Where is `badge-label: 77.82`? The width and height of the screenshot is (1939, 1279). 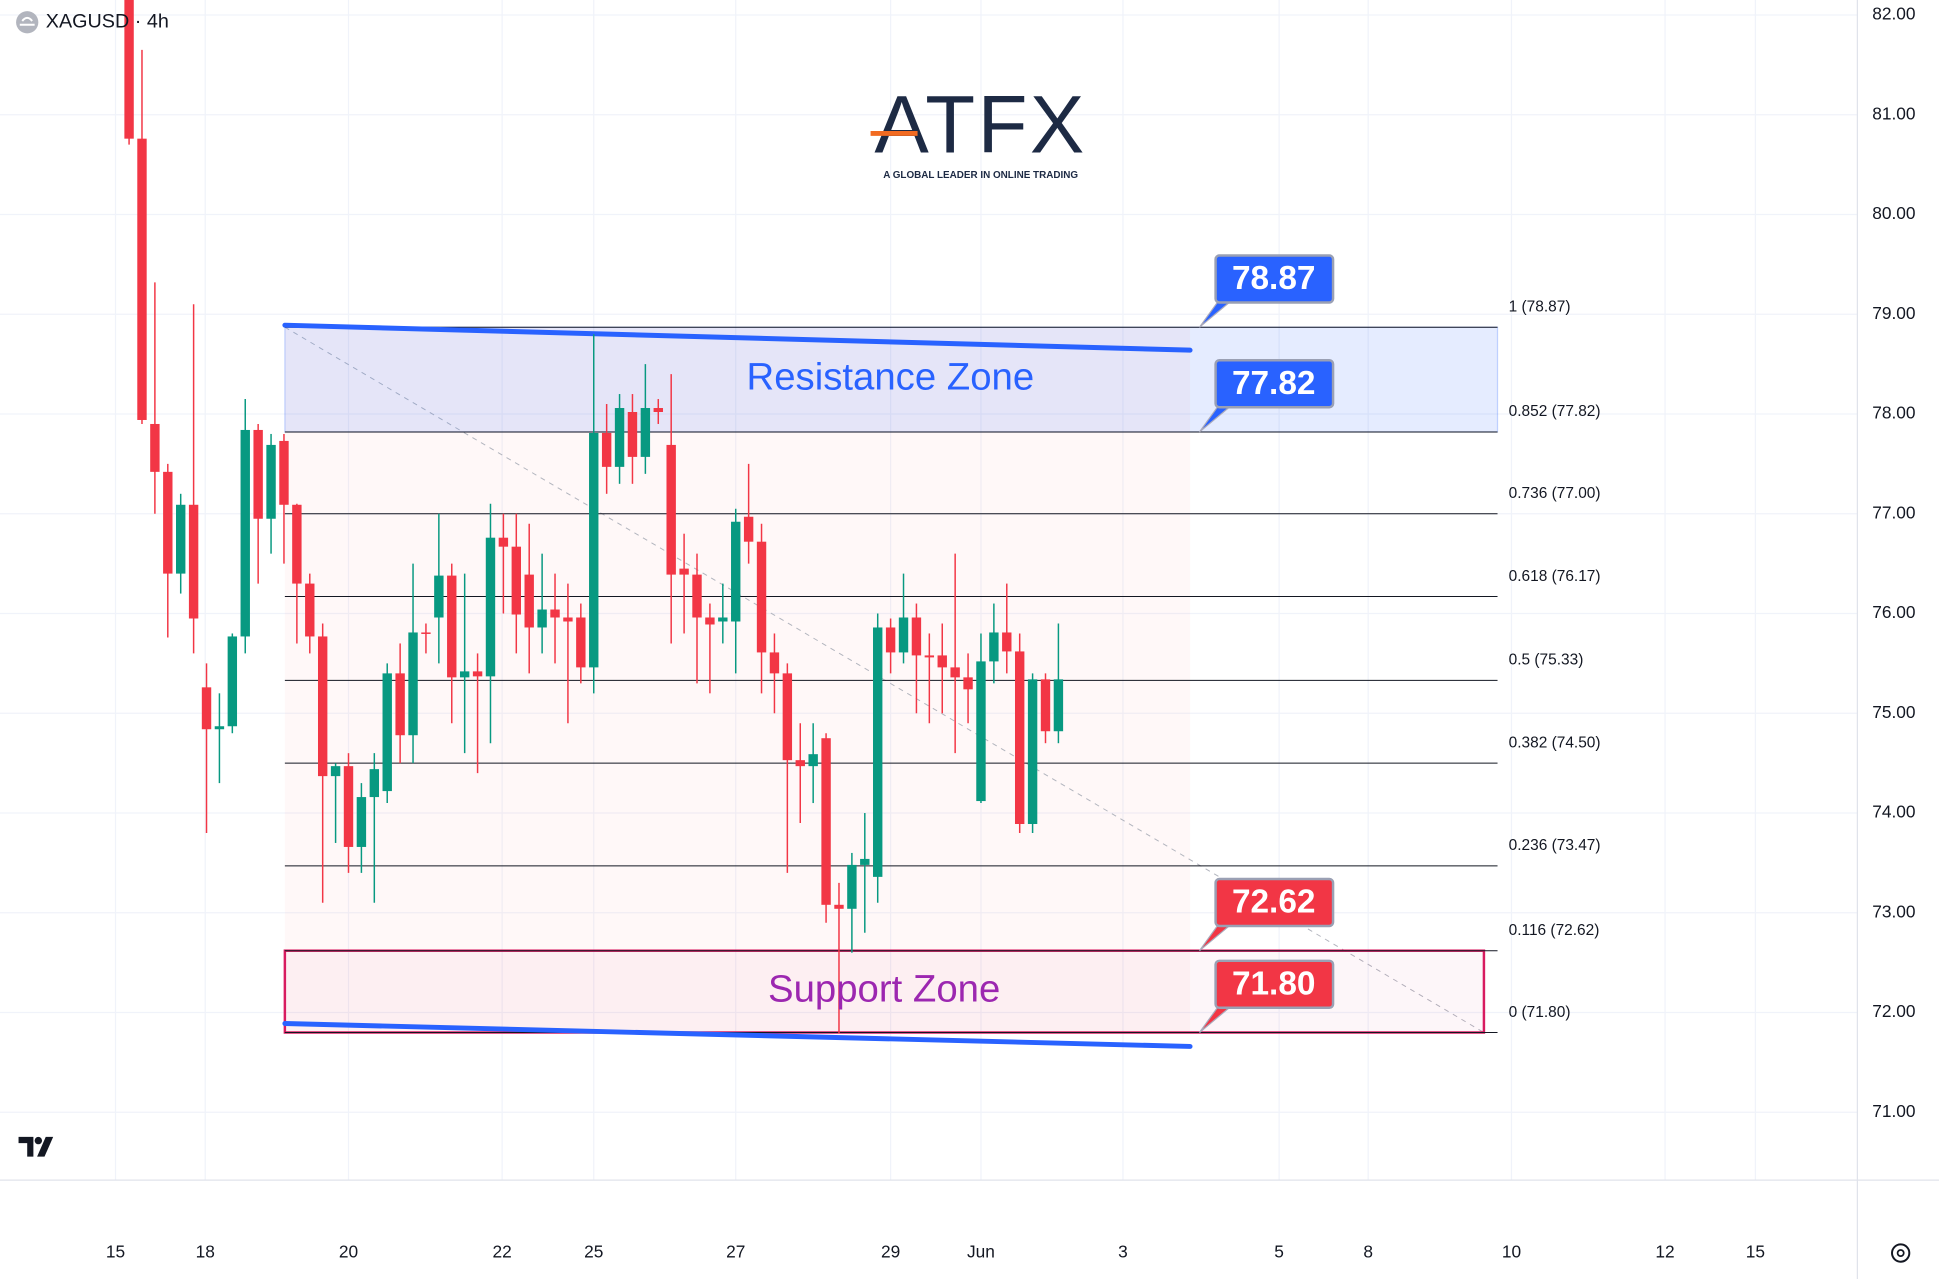
badge-label: 77.82 is located at coordinates (1274, 383).